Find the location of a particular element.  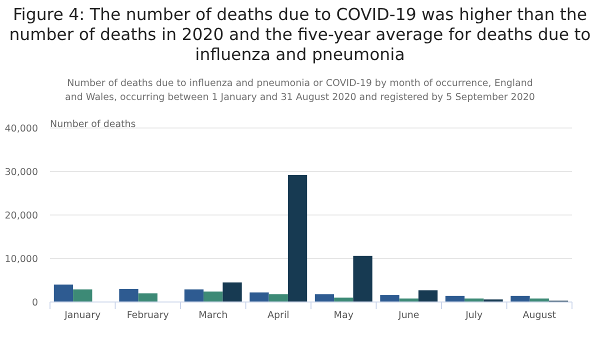

y-tick-label: 40,000 is located at coordinates (21, 129).